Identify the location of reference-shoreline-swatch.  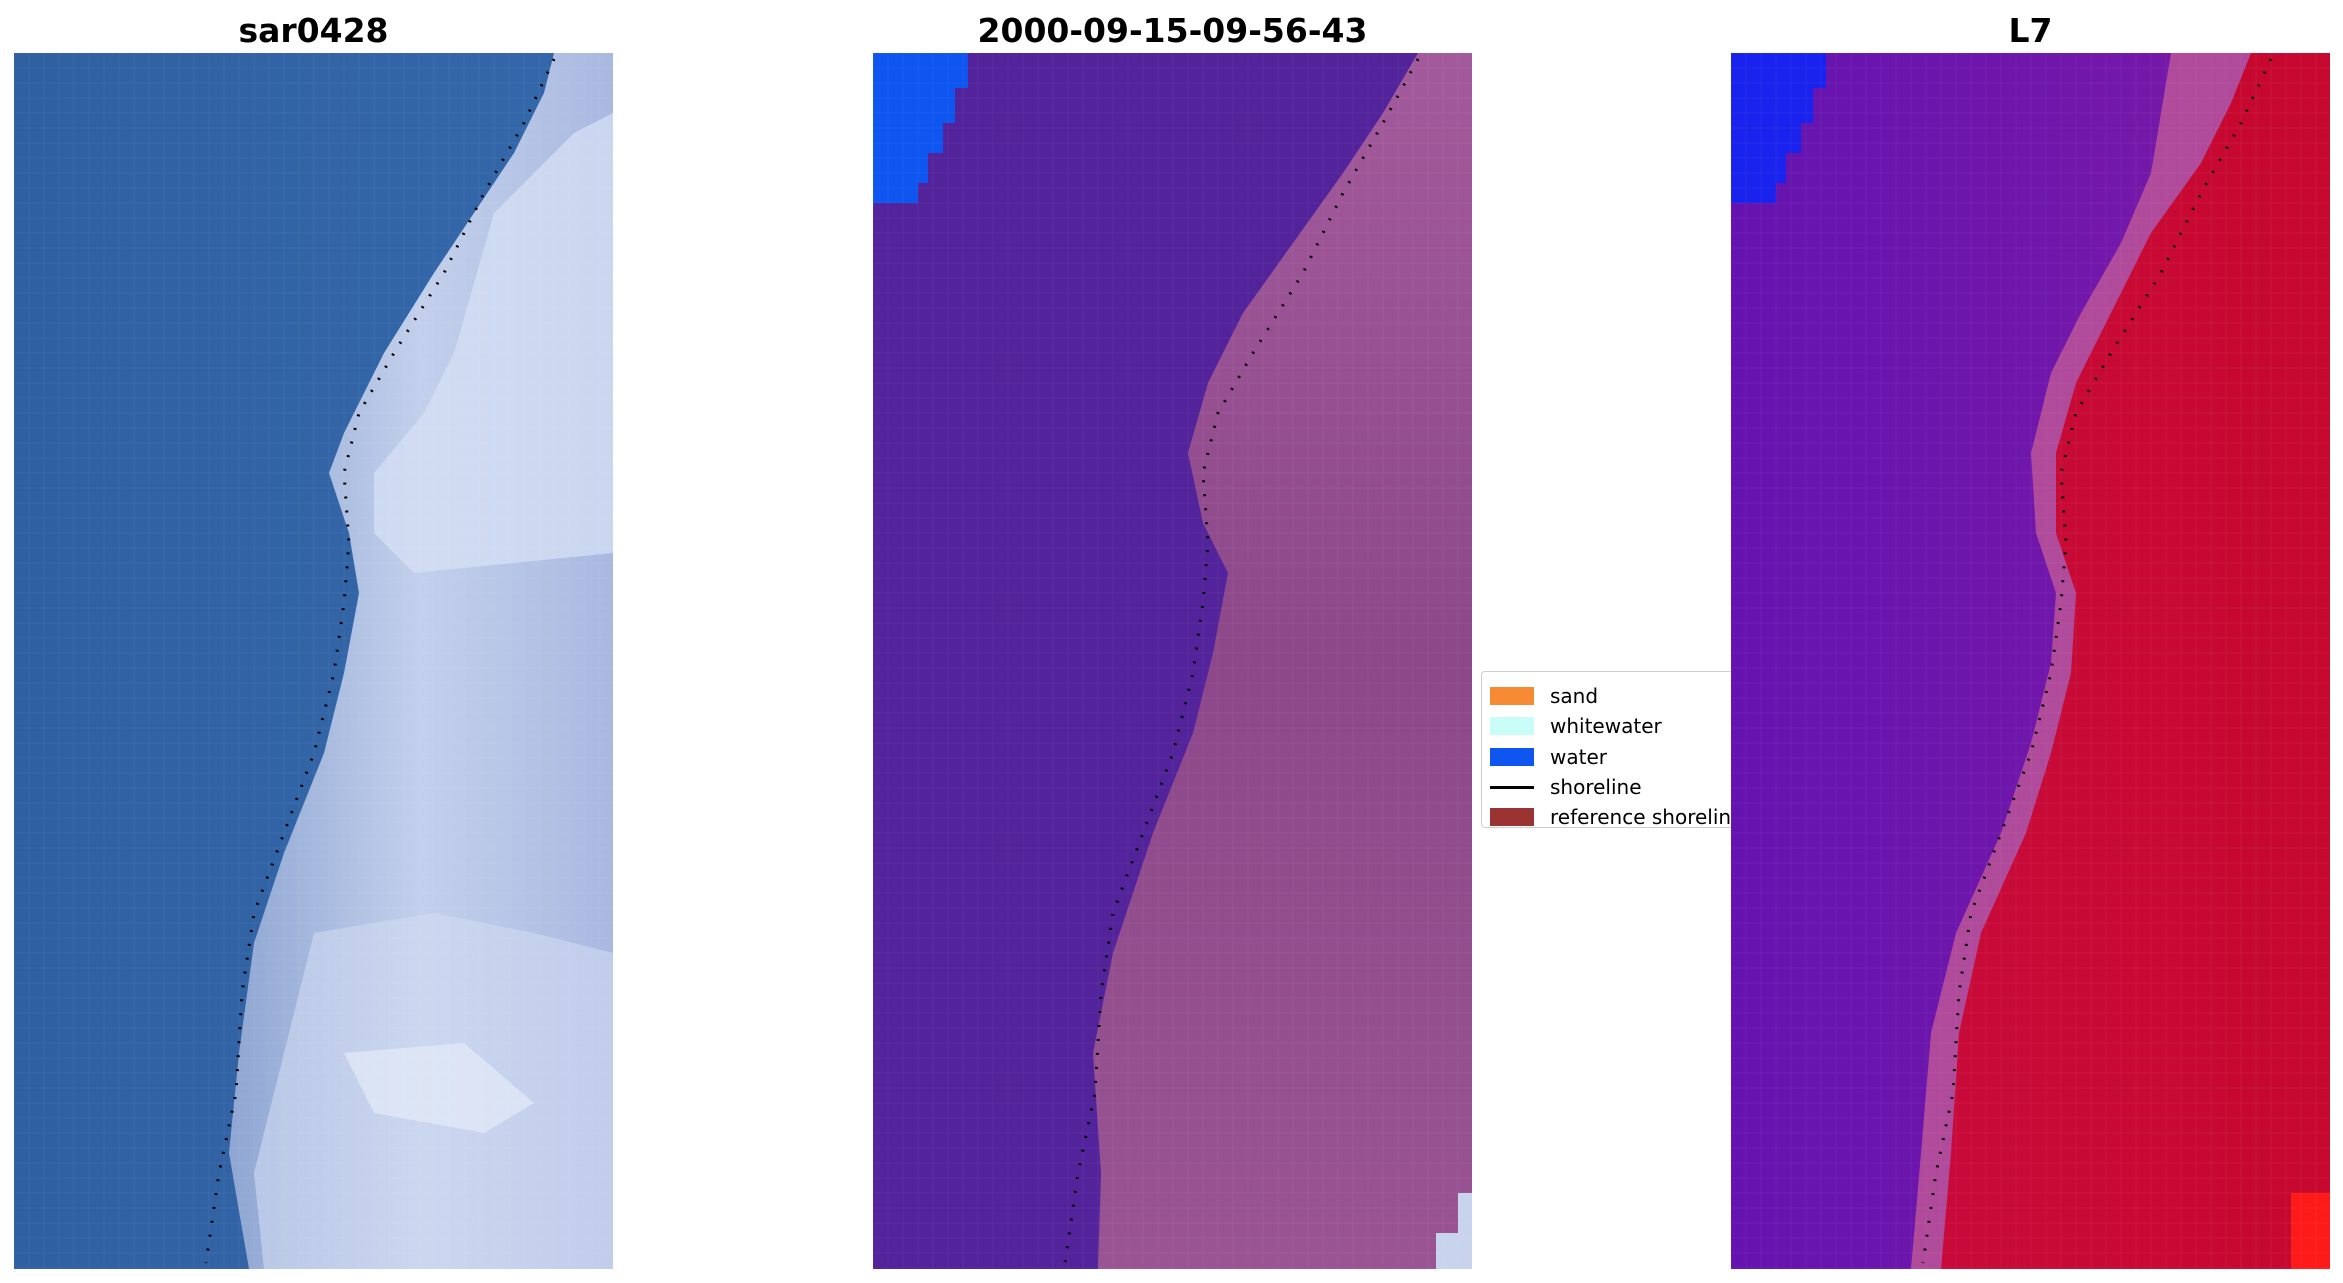
(1512, 817).